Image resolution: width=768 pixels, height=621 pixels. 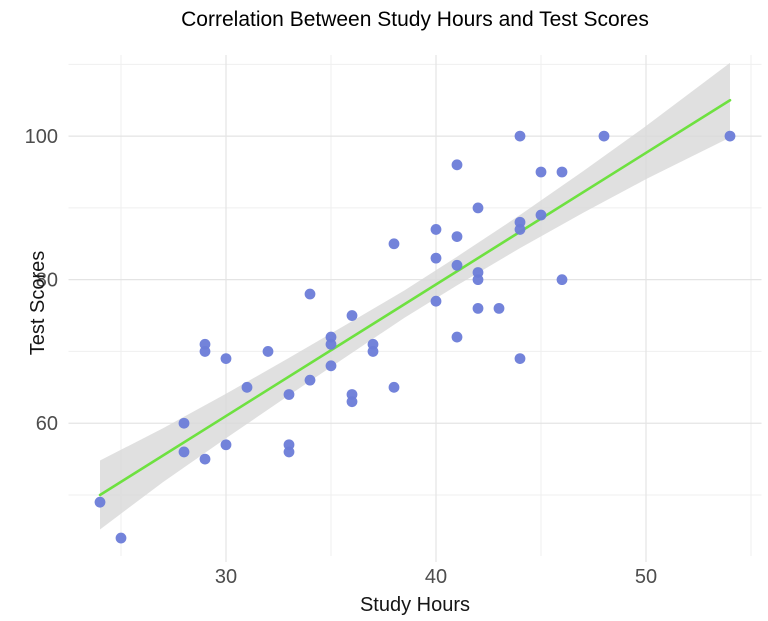 What do you see at coordinates (47, 281) in the screenshot?
I see `y-tick-label: 80` at bounding box center [47, 281].